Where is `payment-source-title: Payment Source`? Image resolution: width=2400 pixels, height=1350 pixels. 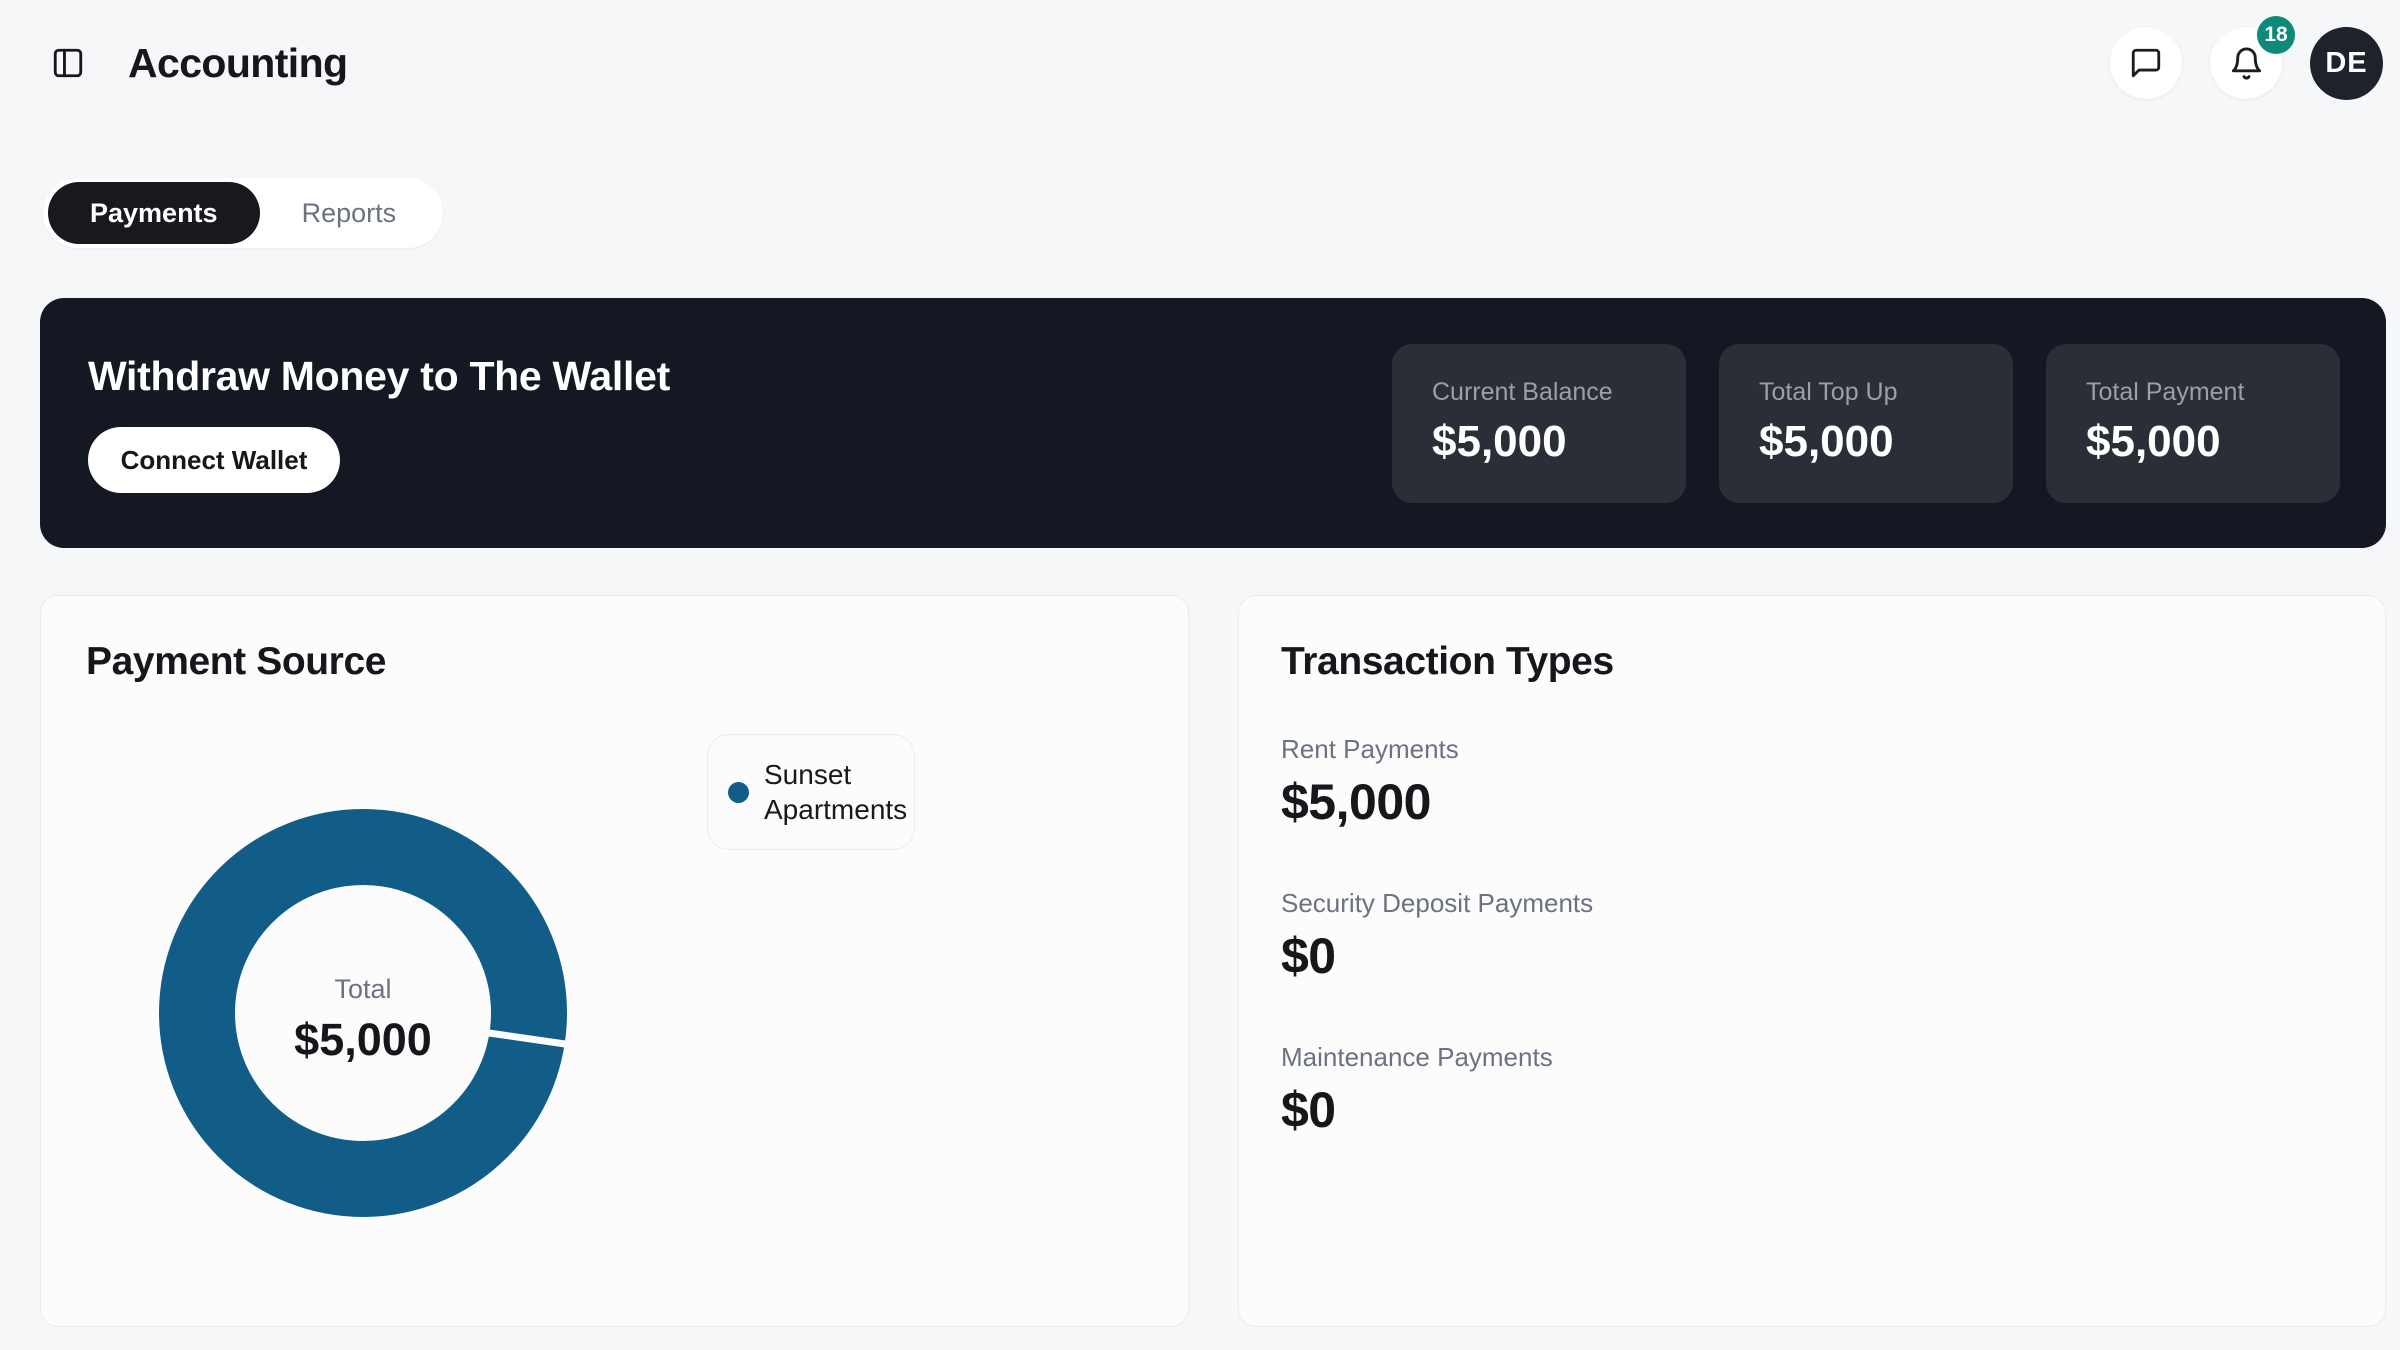 payment-source-title: Payment Source is located at coordinates (236, 661).